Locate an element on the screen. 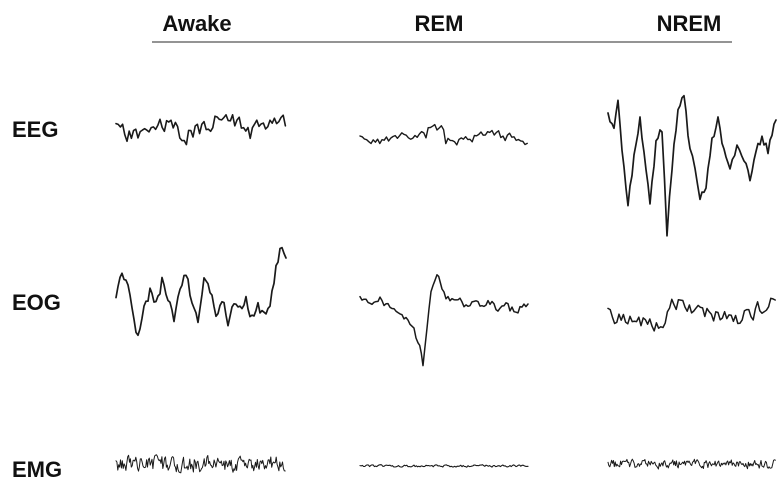 This screenshot has width=778, height=489. eog-rem-trace is located at coordinates (444, 320).